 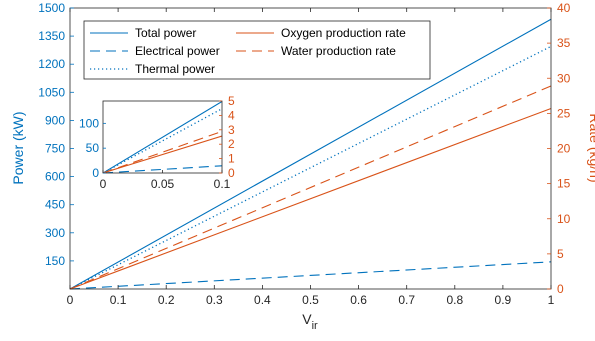 What do you see at coordinates (564, 78) in the screenshot?
I see `y-right-tick-label: 30` at bounding box center [564, 78].